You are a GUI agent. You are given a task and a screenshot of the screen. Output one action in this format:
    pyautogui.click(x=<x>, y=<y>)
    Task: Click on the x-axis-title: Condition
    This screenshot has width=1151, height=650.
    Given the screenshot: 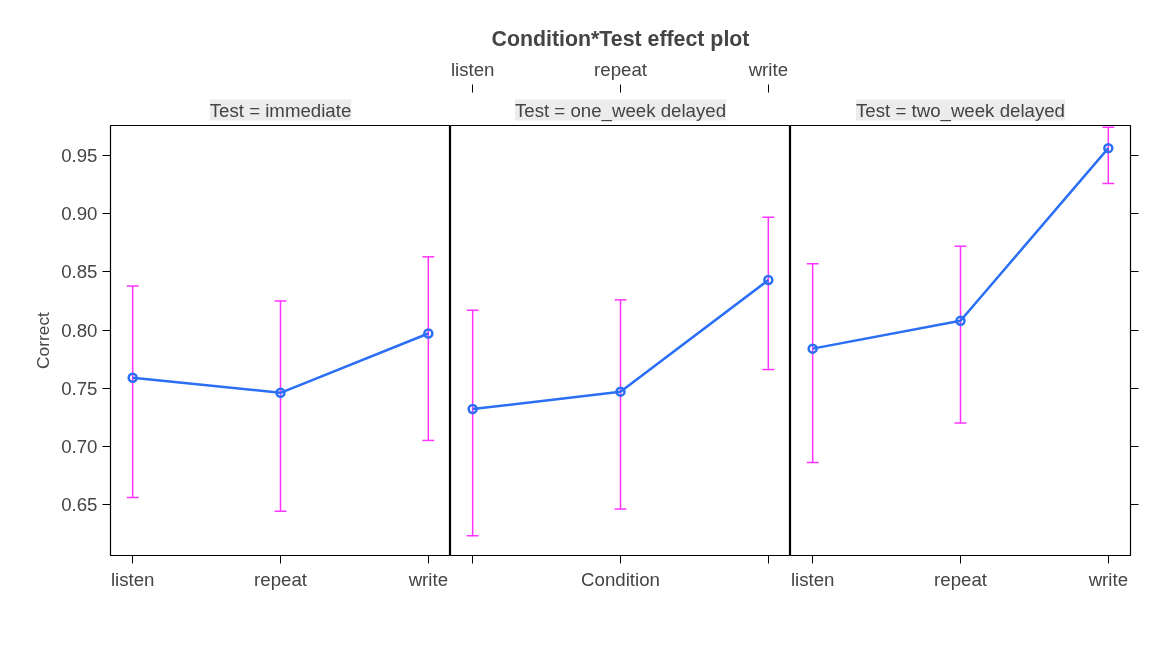 What is the action you would take?
    pyautogui.click(x=620, y=579)
    